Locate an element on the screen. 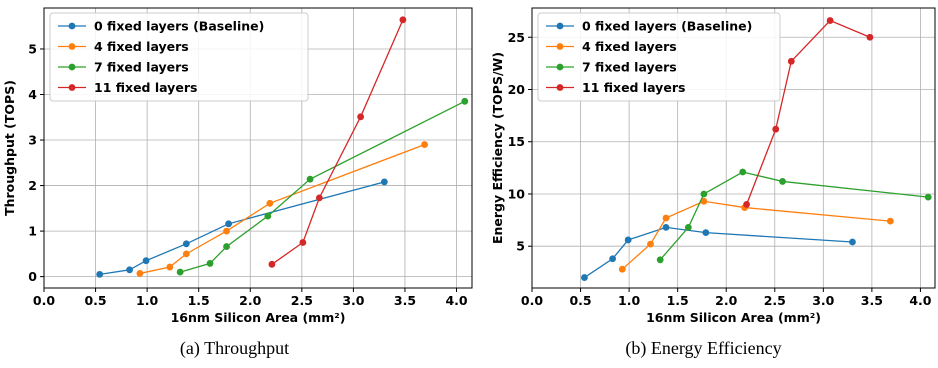  y-tick-label: 3 is located at coordinates (32, 140).